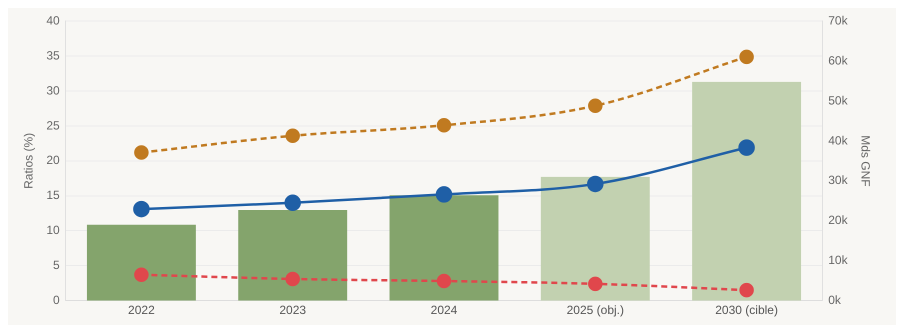 The height and width of the screenshot is (333, 904). Describe the element at coordinates (838, 180) in the screenshot. I see `y2-tick-label: 30k` at that location.